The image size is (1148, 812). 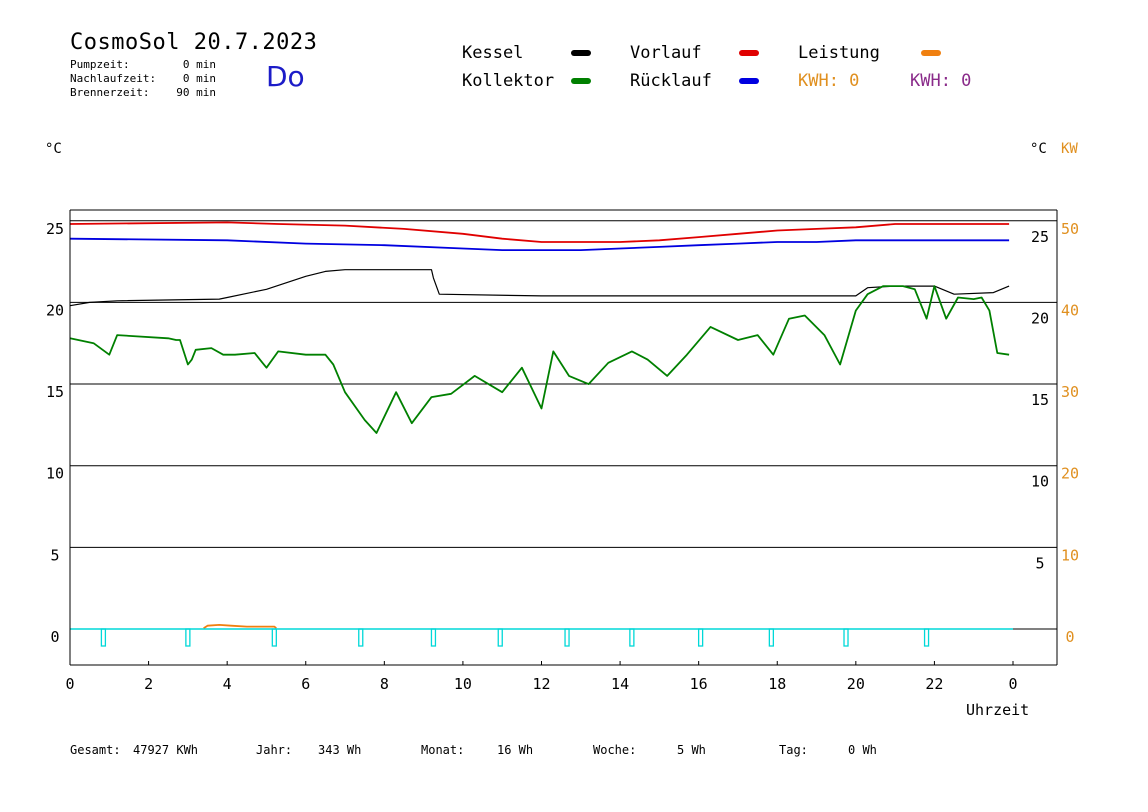 What do you see at coordinates (1039, 563) in the screenshot?
I see `y-tick-label-right-temp: 5` at bounding box center [1039, 563].